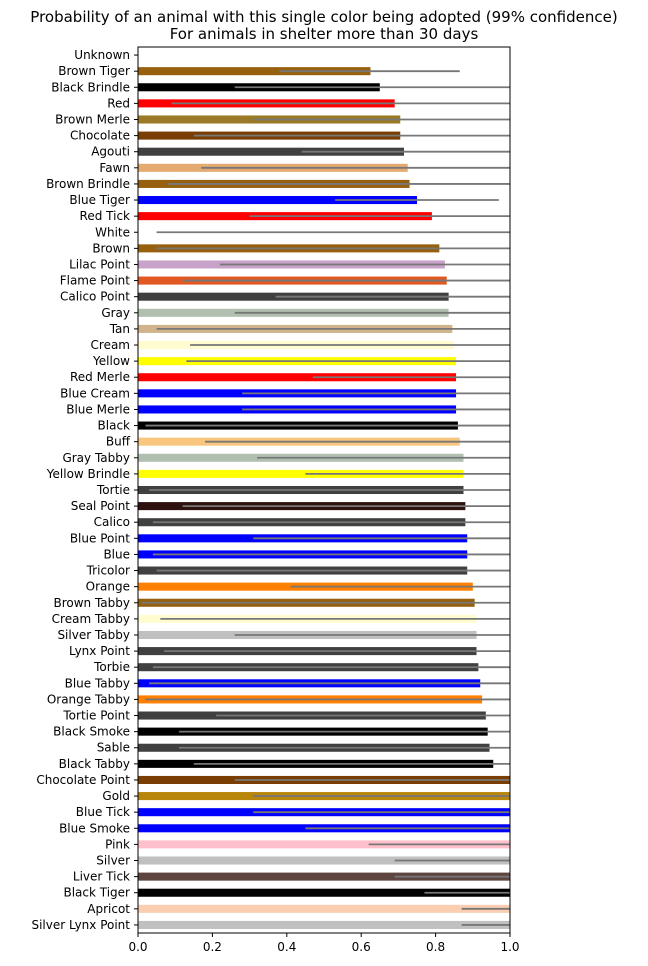 The width and height of the screenshot is (648, 966). I want to click on y-tick-label: Brown Merle, so click(92, 119).